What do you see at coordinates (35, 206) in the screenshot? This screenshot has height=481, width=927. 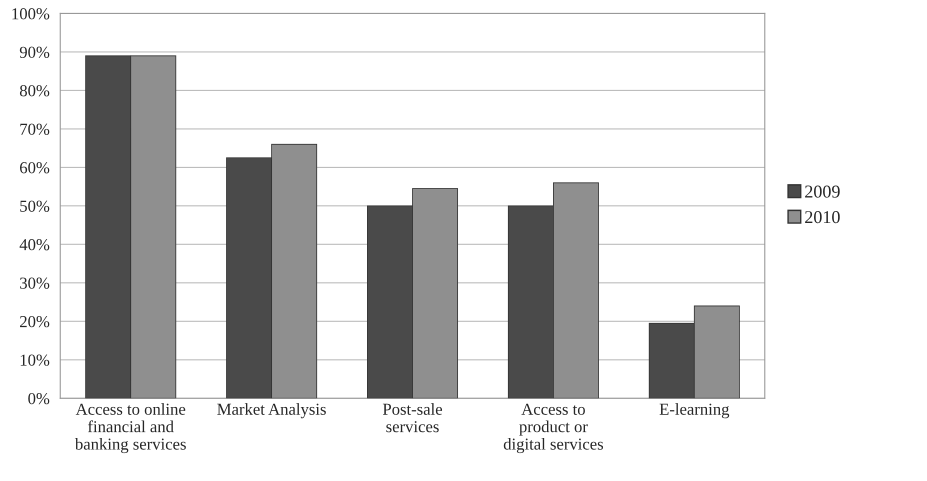 I see `y-tick-label: 50%` at bounding box center [35, 206].